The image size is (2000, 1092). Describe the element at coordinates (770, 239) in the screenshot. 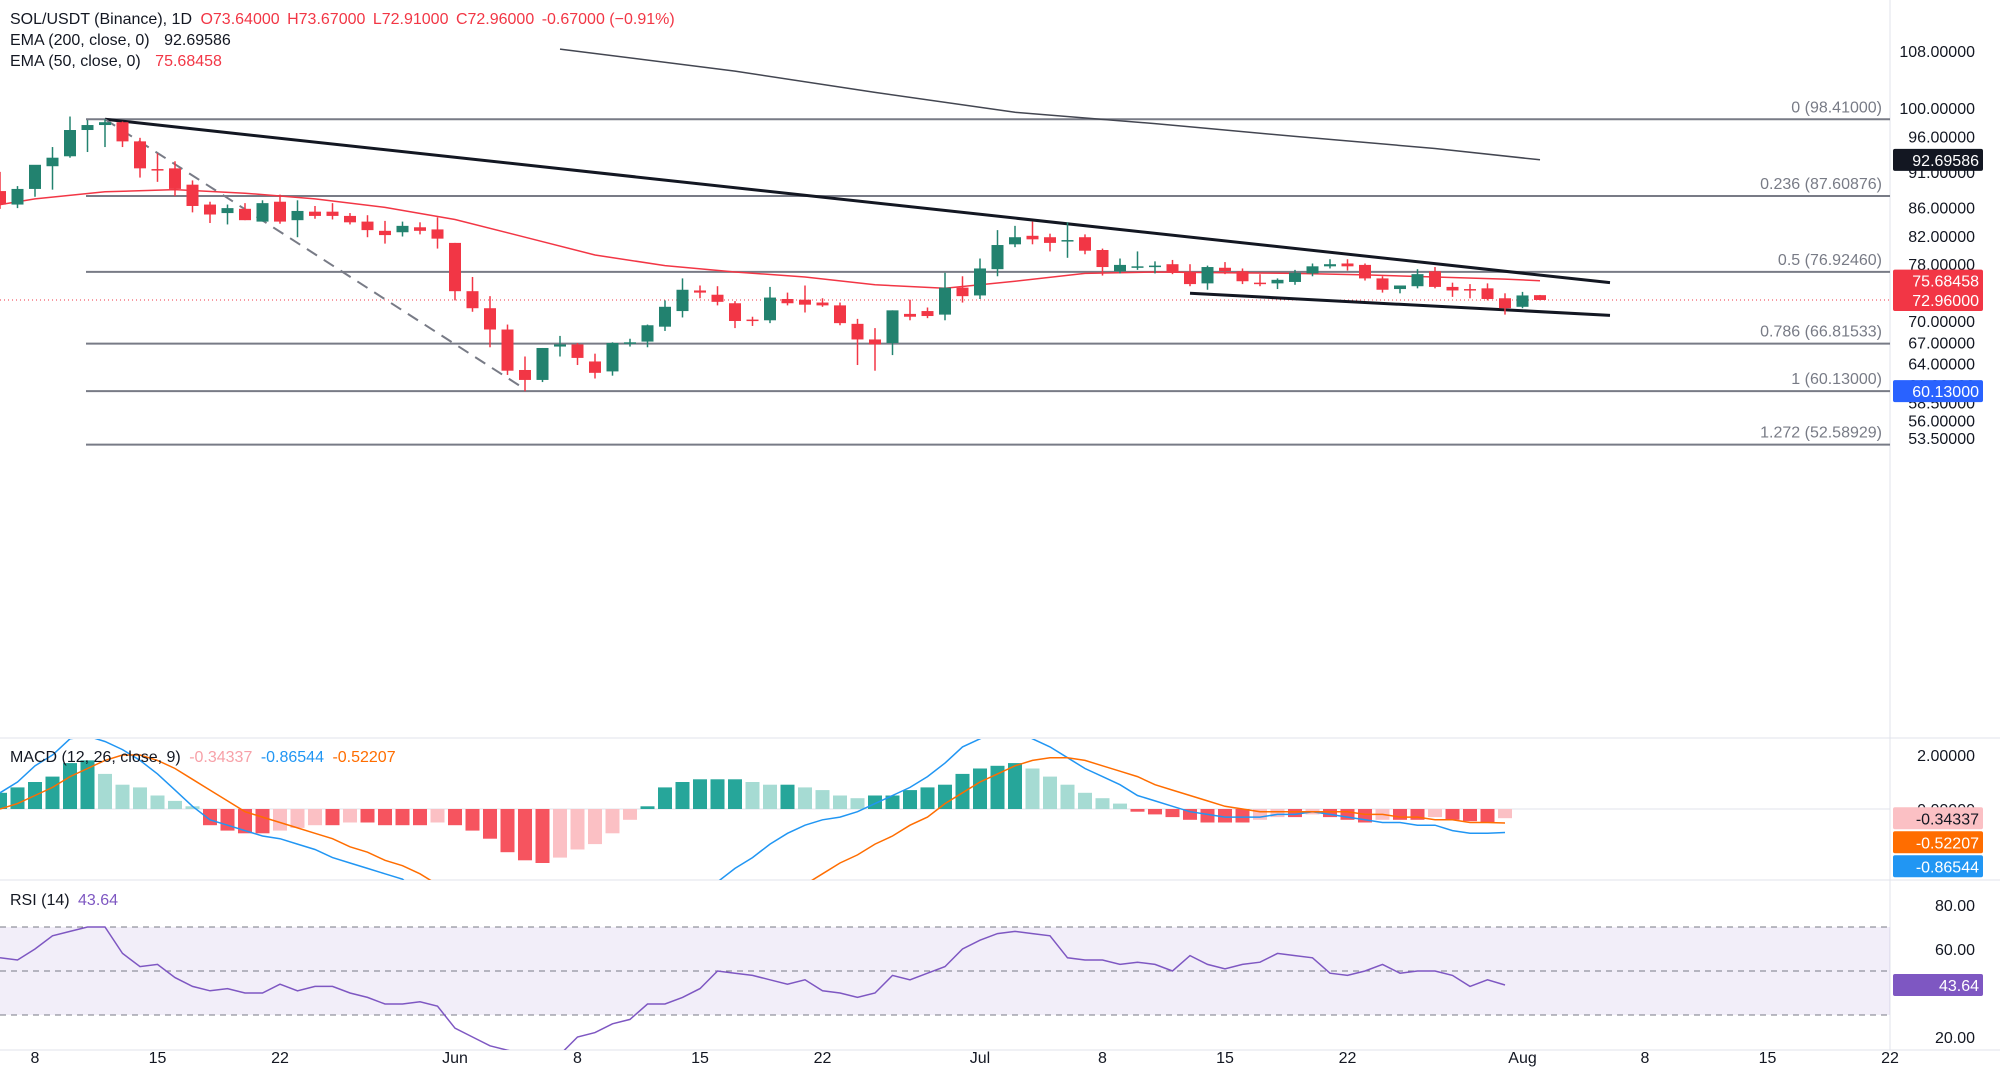

I see `ema50-line` at that location.